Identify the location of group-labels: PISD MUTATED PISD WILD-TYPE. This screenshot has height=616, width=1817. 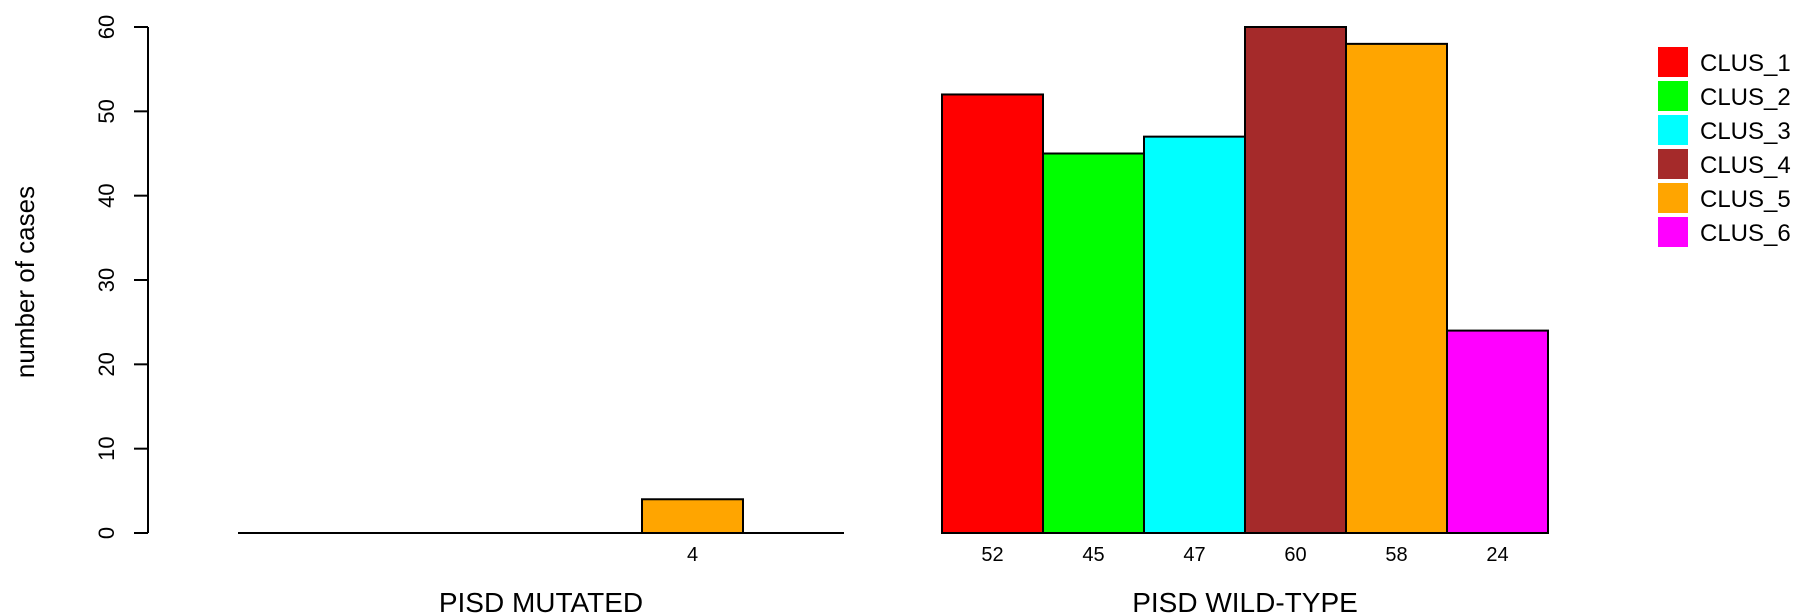
(898, 601).